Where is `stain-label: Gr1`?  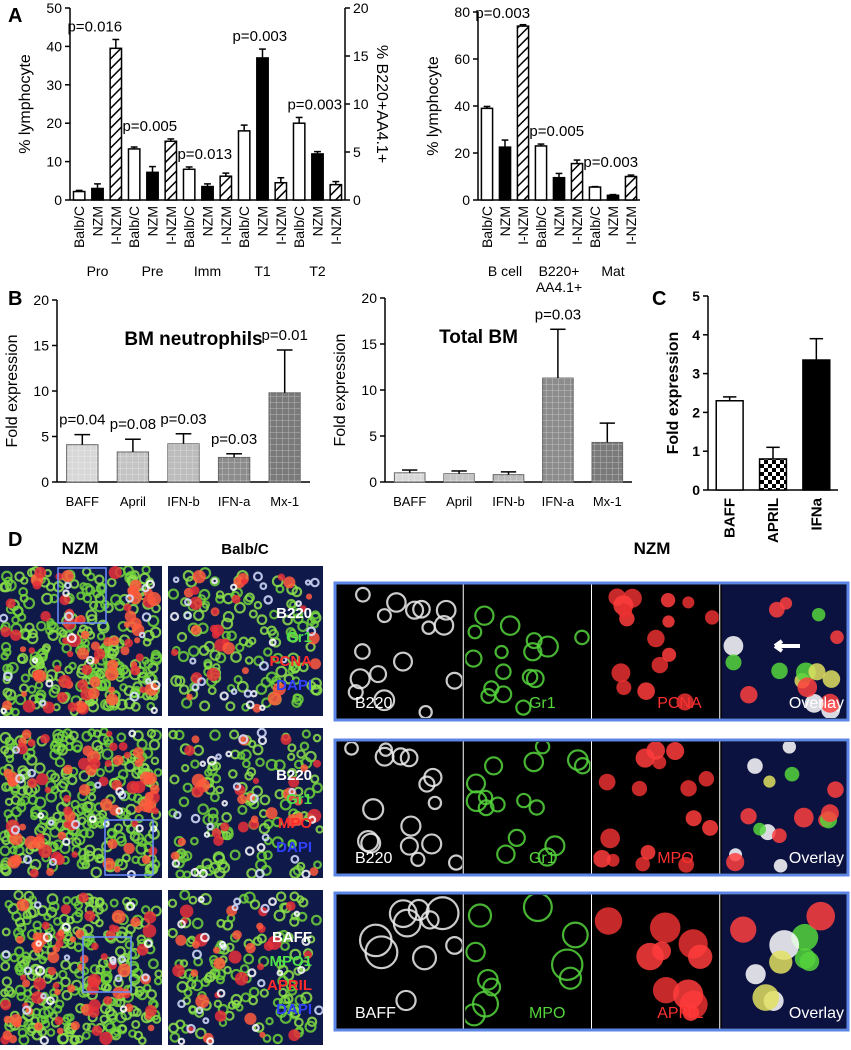 stain-label: Gr1 is located at coordinates (299, 799).